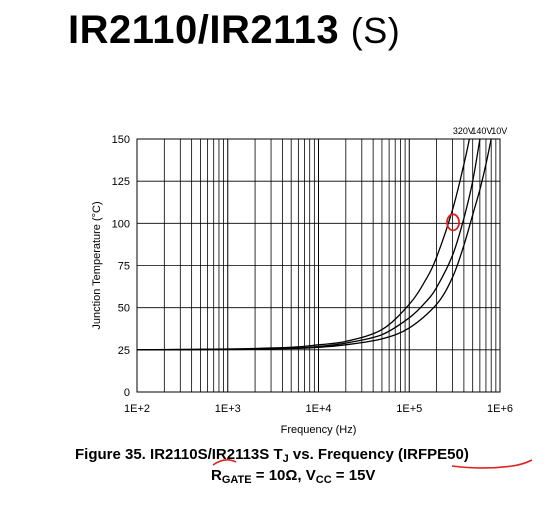 This screenshot has height=513, width=551. Describe the element at coordinates (236, 480) in the screenshot. I see `caption-sub: GATE` at that location.